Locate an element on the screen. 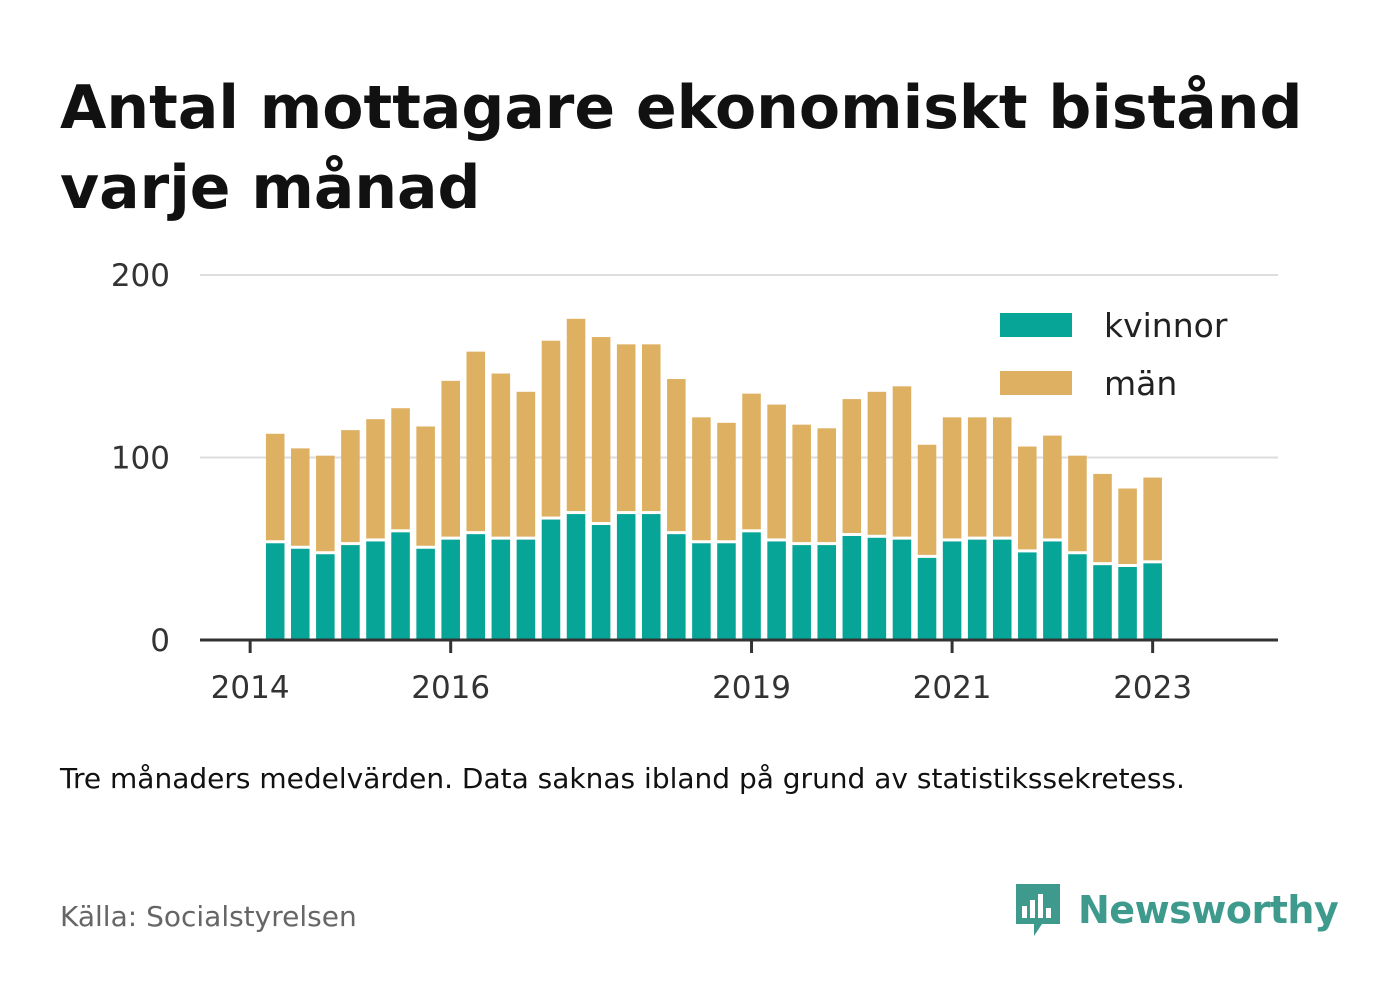 This screenshot has height=999, width=1382. y-tick-label-100: 100 is located at coordinates (140, 459).